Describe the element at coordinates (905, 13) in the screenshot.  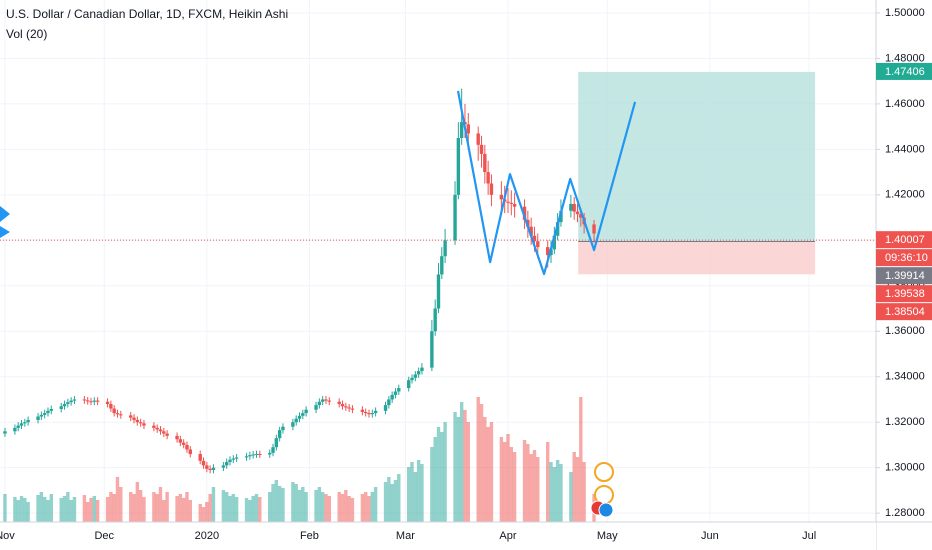
I see `y-tick-label: 1.50000` at that location.